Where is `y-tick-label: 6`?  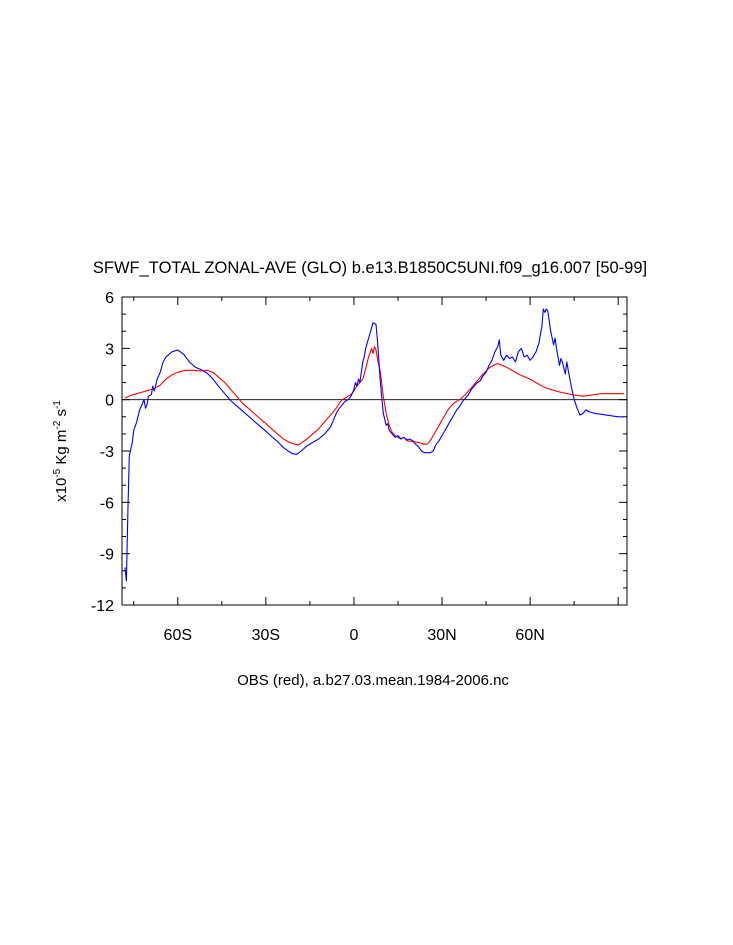
y-tick-label: 6 is located at coordinates (109, 298).